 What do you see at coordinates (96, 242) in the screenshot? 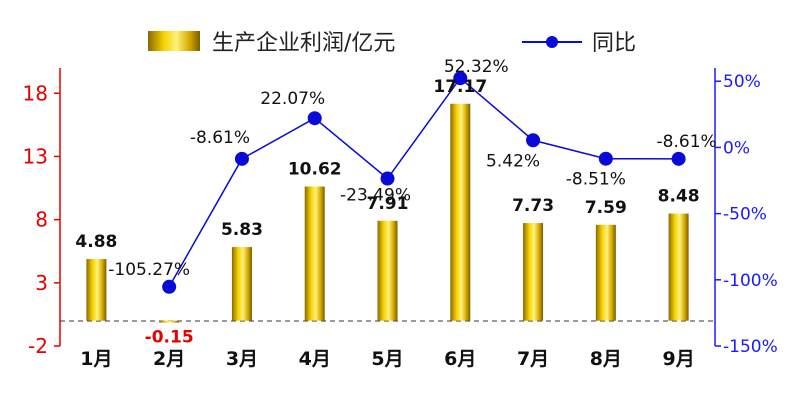
I see `bar-value-label: 4.88` at bounding box center [96, 242].